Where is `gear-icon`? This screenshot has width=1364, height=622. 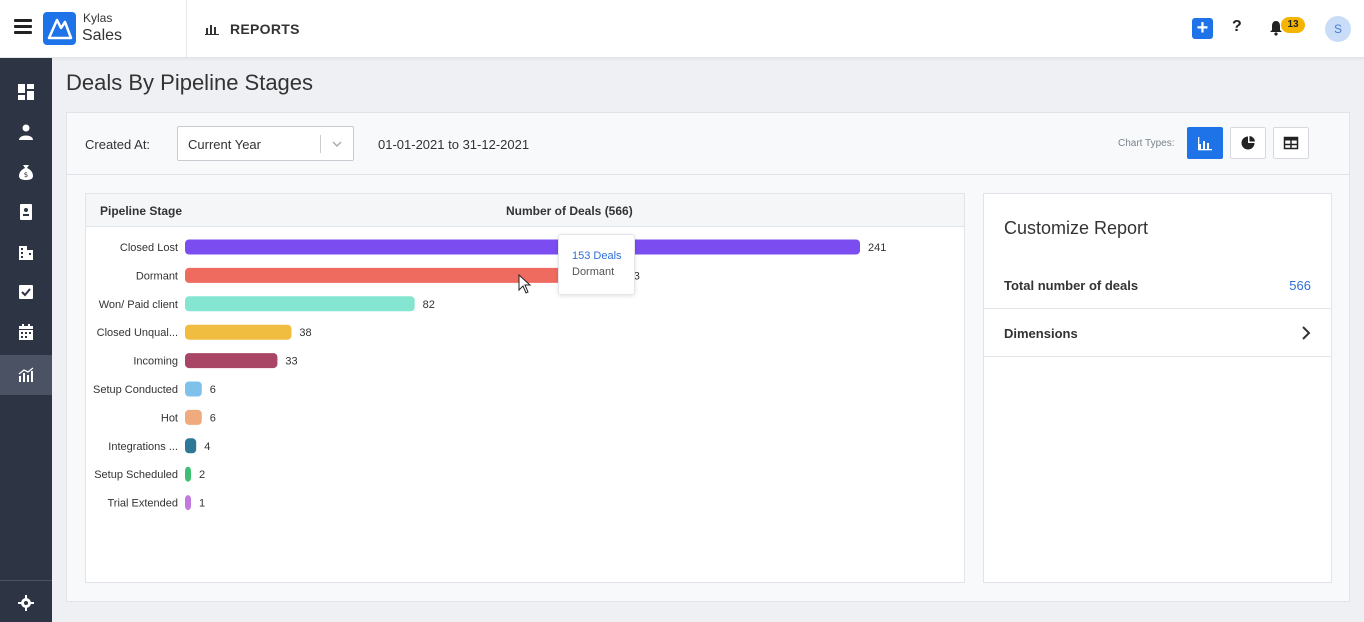 gear-icon is located at coordinates (26, 603).